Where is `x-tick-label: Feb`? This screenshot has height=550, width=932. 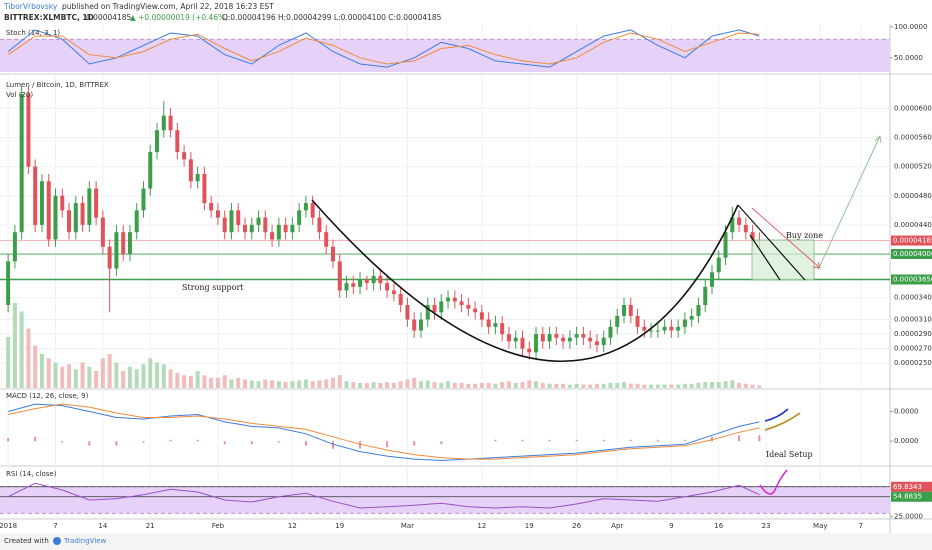
x-tick-label: Feb is located at coordinates (218, 526).